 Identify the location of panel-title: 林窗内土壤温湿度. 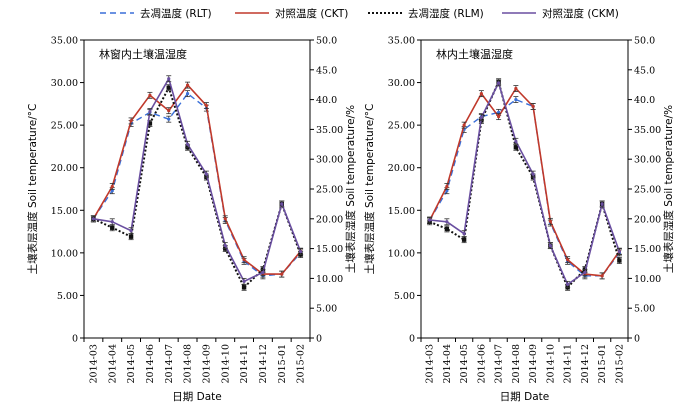
(143, 54).